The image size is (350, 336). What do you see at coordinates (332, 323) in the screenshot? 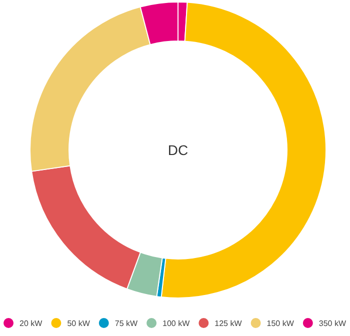
I see `legend-label: 350 kW` at bounding box center [332, 323].